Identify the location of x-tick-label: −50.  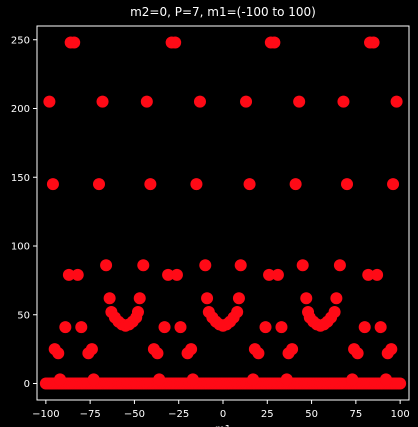
(134, 414).